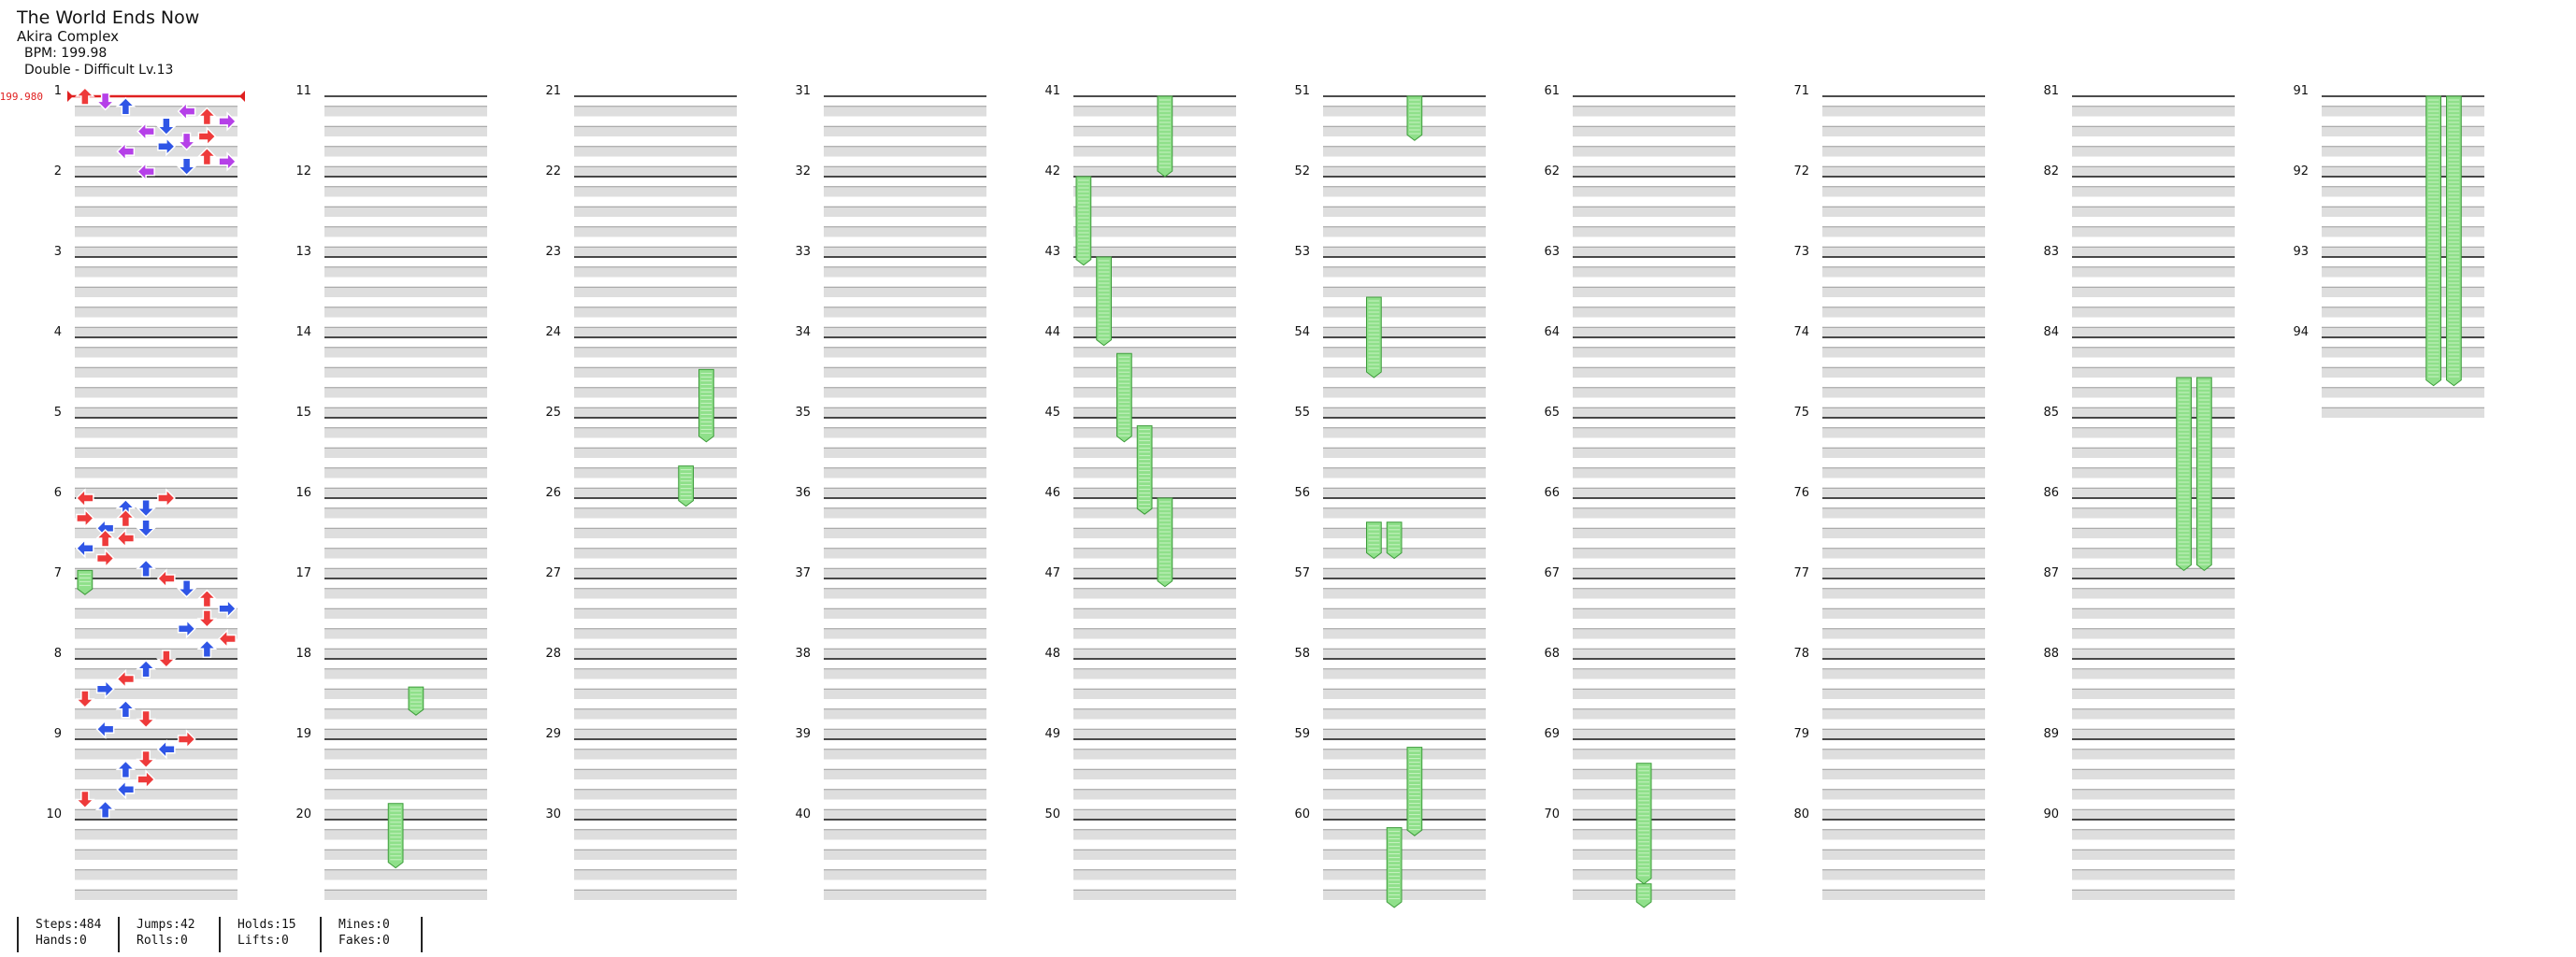  What do you see at coordinates (803, 573) in the screenshot?
I see `measure-number: 37` at bounding box center [803, 573].